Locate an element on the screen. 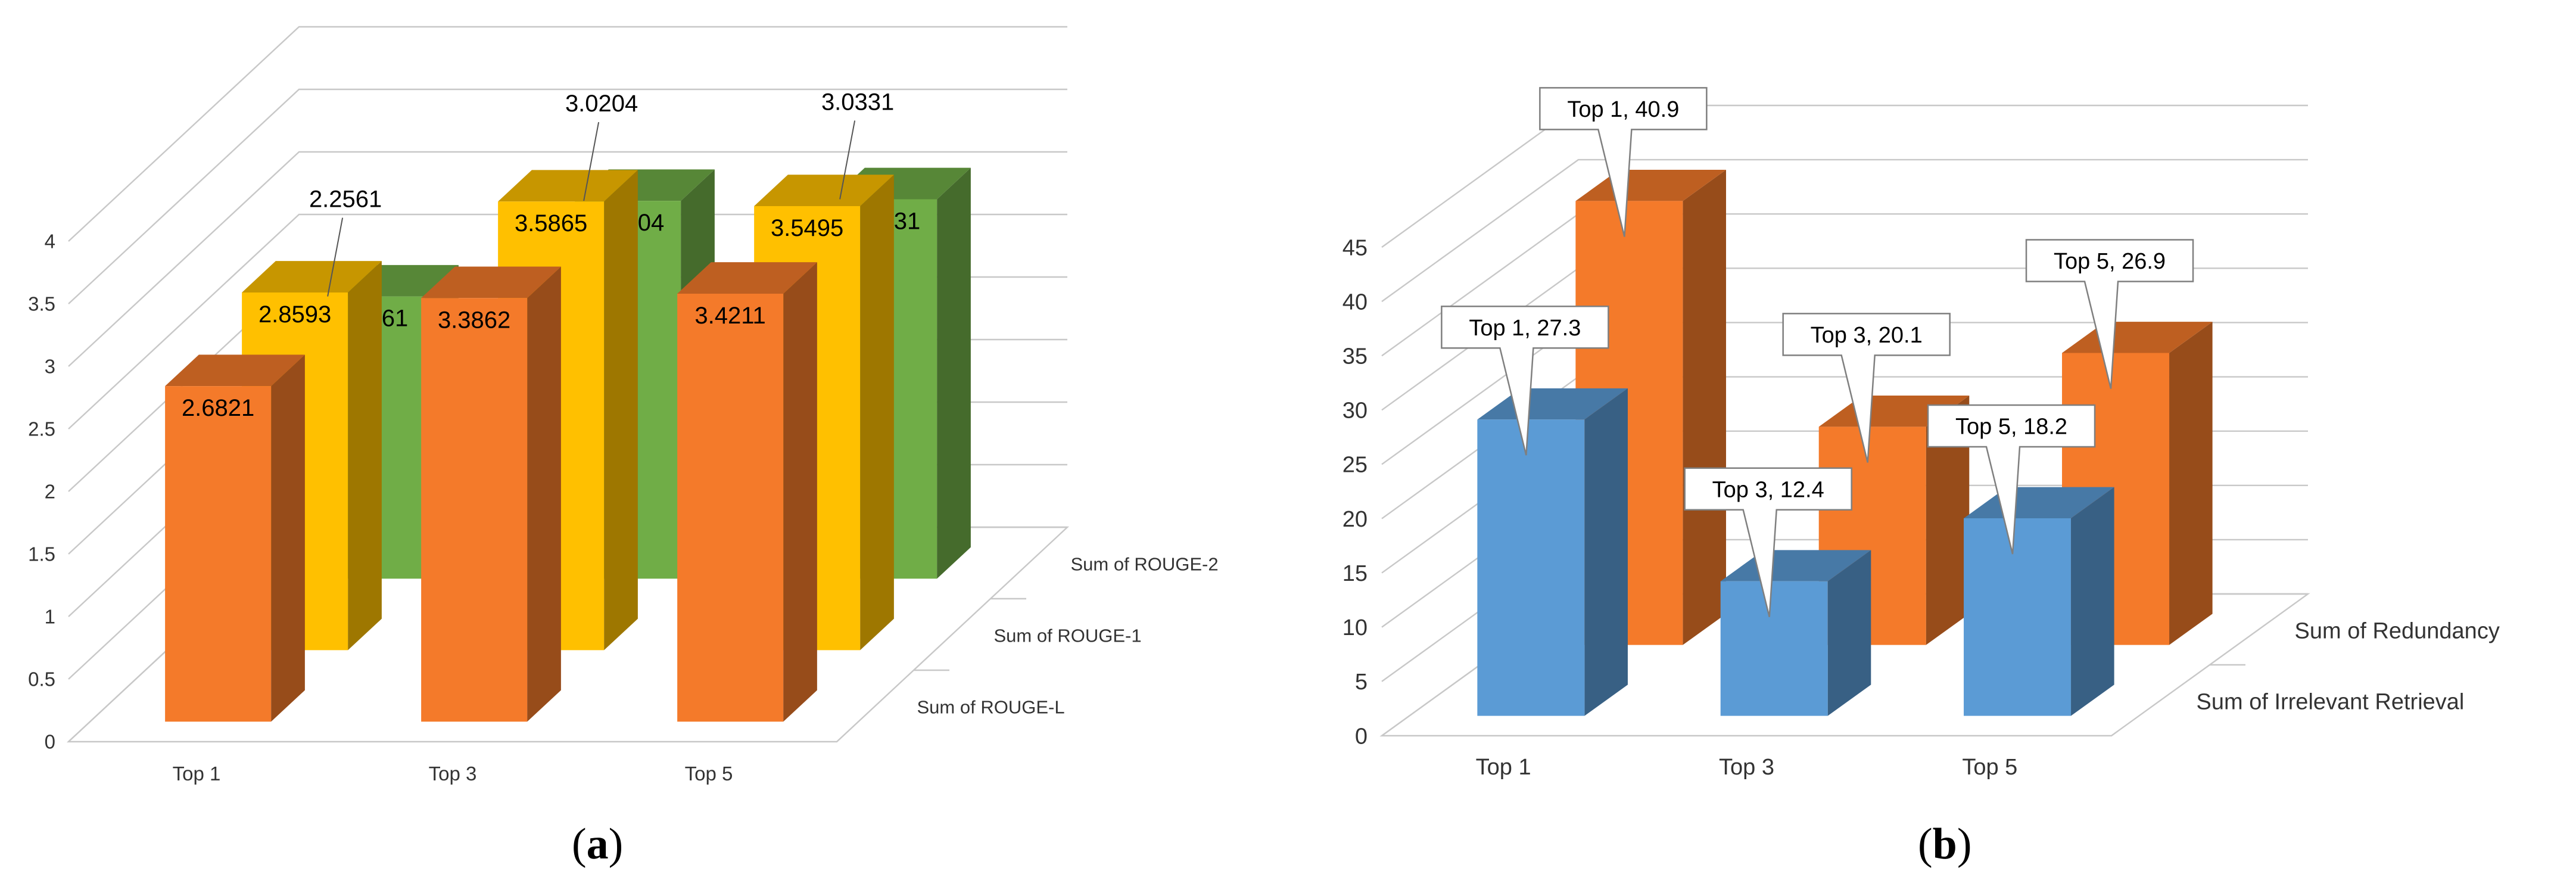  series-label: Sum of ROUGE-1 is located at coordinates (1068, 635).